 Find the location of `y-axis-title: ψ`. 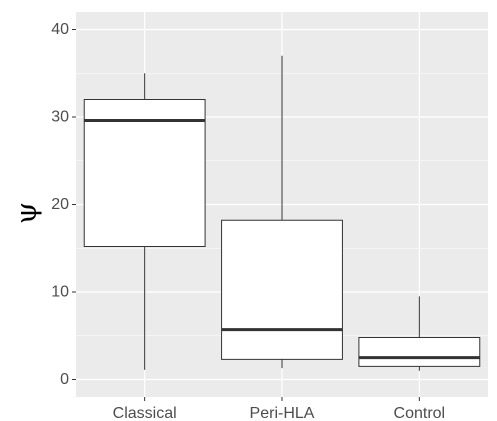

y-axis-title: ψ is located at coordinates (26, 213).